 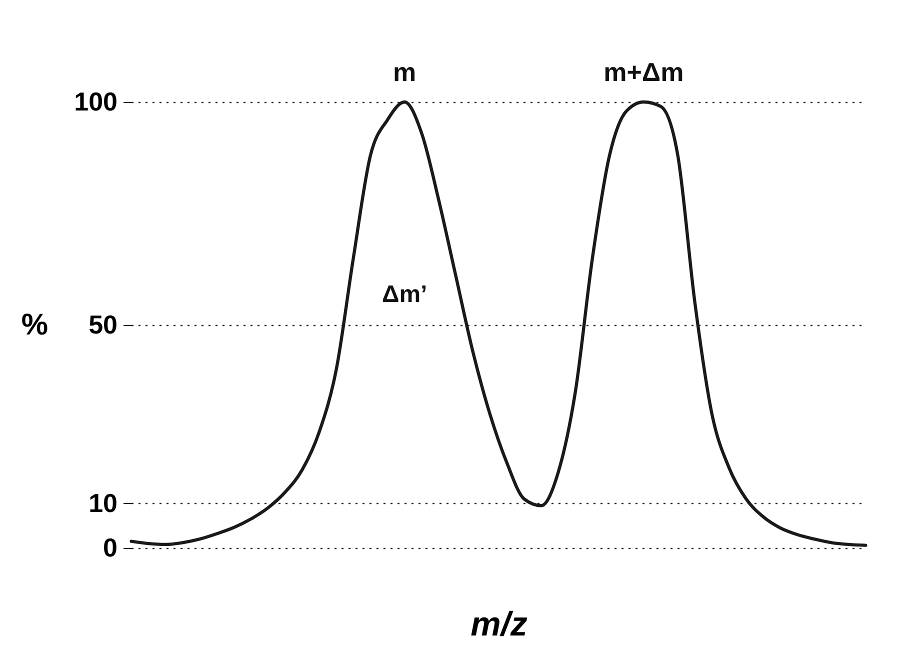 I want to click on annotation: m, so click(x=404, y=72).